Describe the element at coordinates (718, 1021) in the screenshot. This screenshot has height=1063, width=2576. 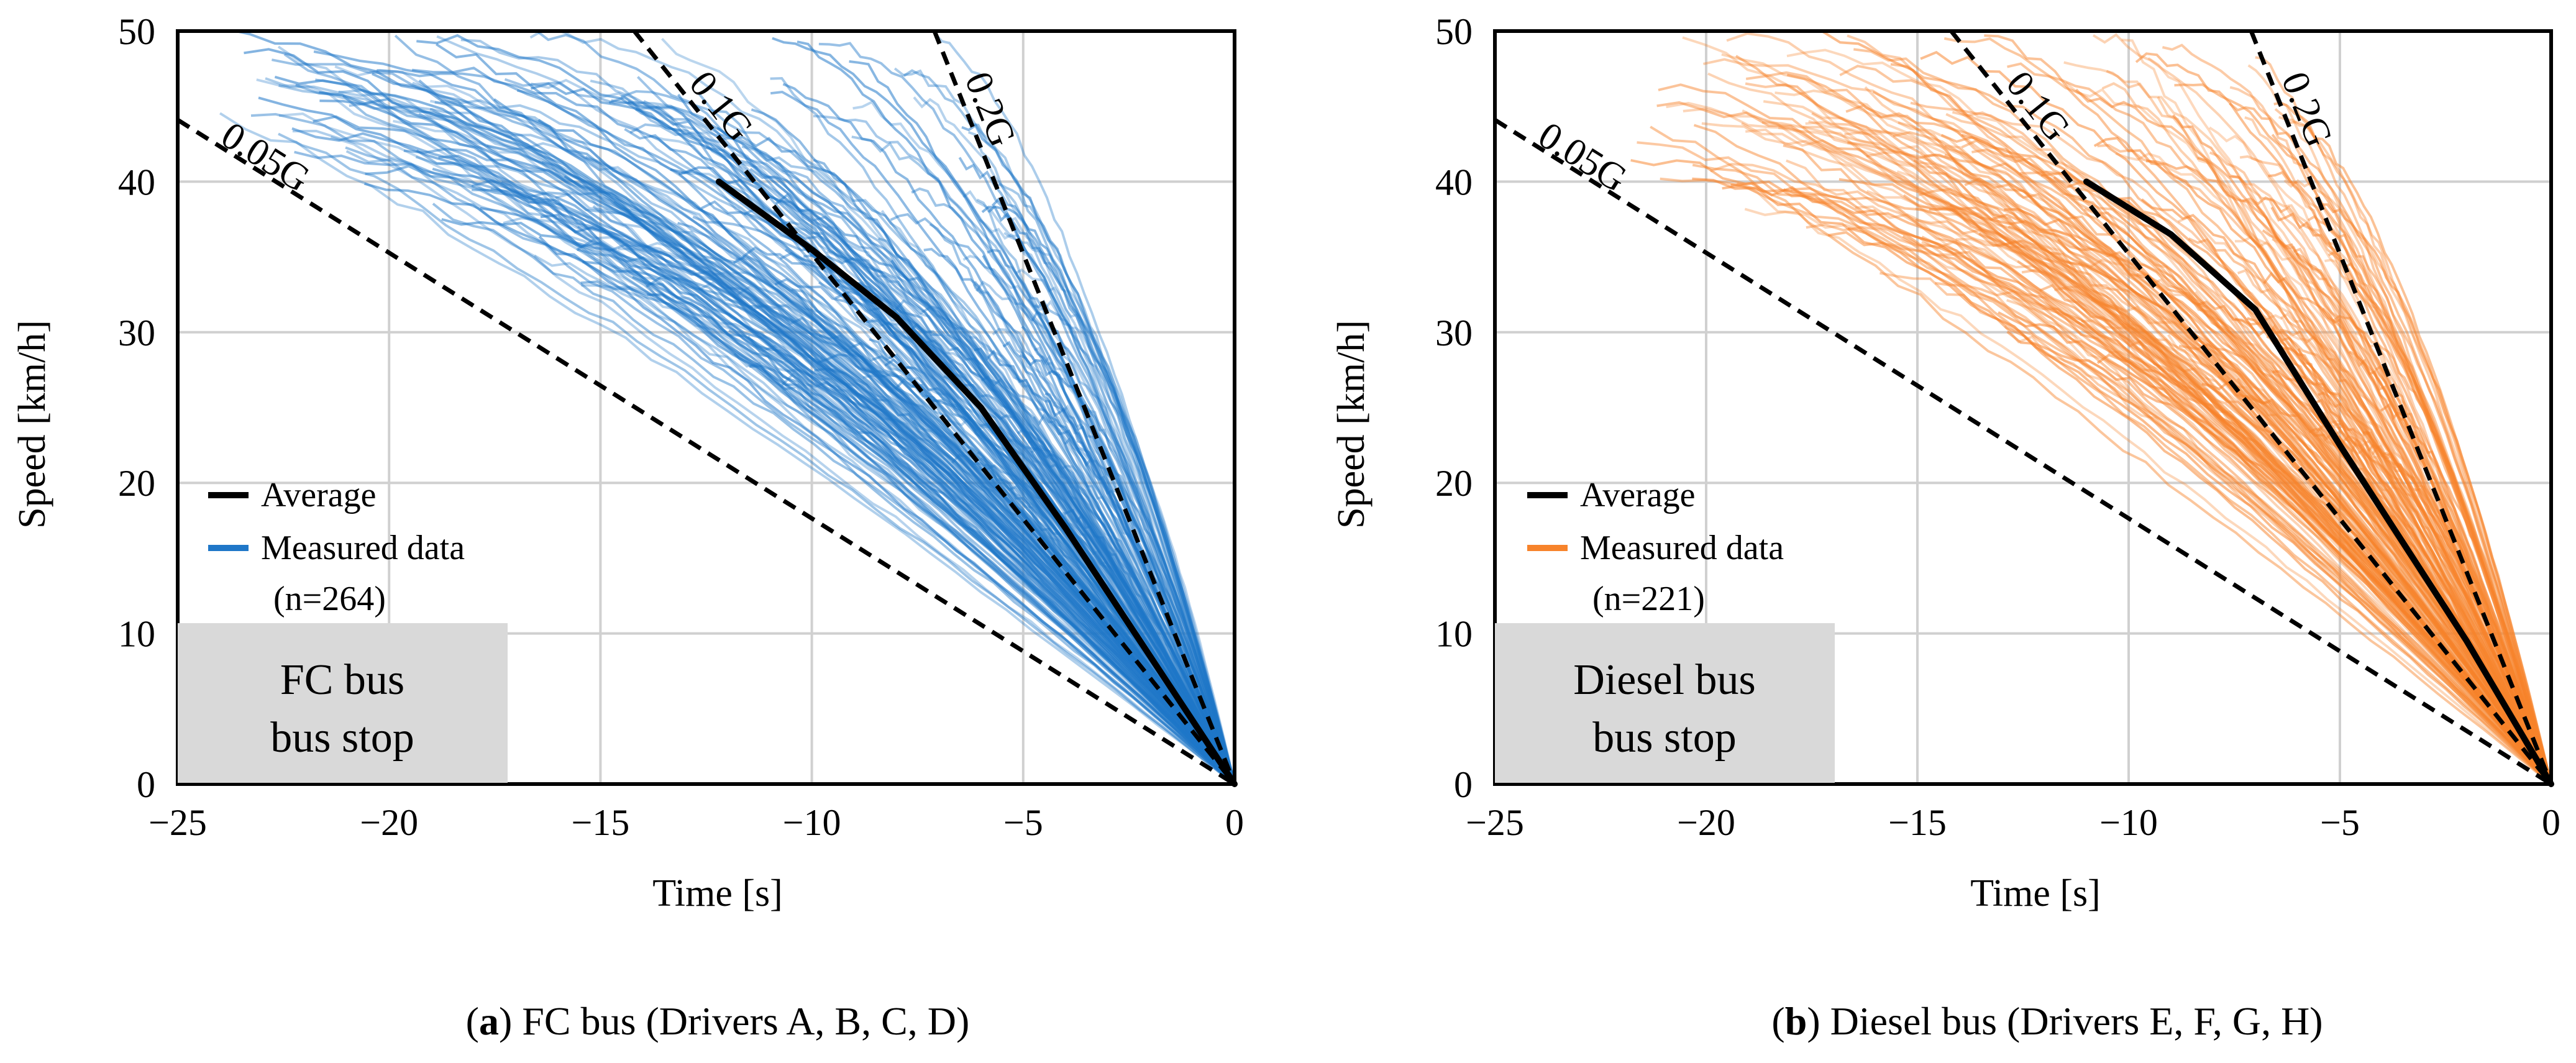
I see `caption-a: (a) FC bus (Drivers A, B, C, D)` at that location.